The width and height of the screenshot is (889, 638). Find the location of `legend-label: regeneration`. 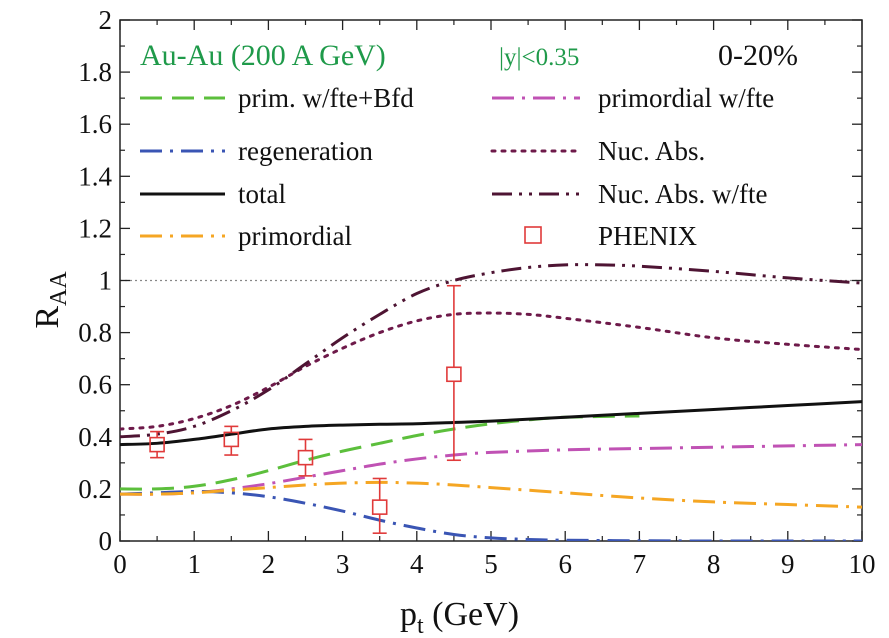

legend-label: regeneration is located at coordinates (305, 151).